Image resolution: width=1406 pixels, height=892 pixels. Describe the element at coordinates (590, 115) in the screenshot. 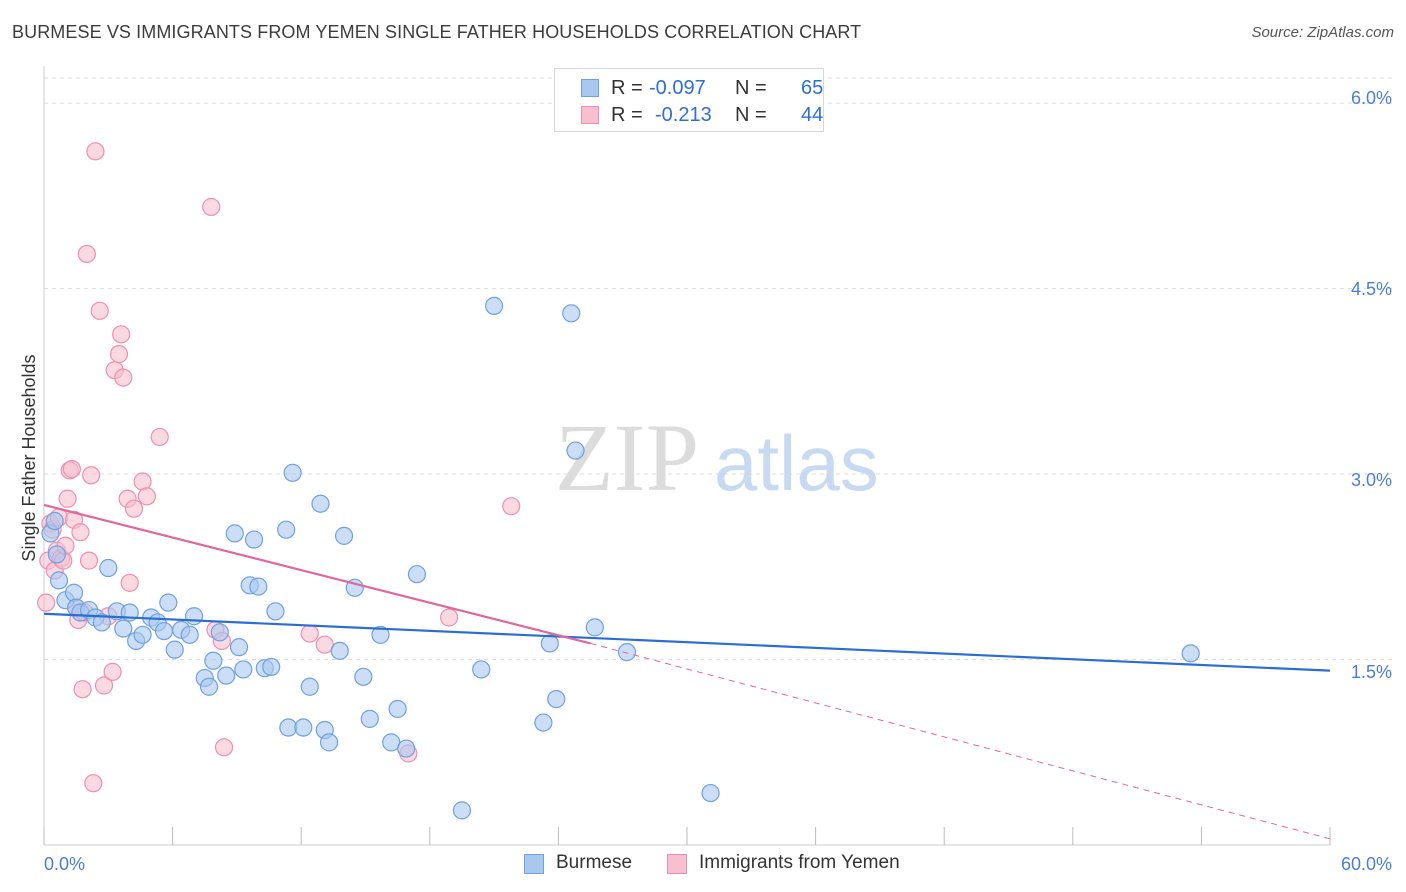

I see `yemen-swatch` at that location.